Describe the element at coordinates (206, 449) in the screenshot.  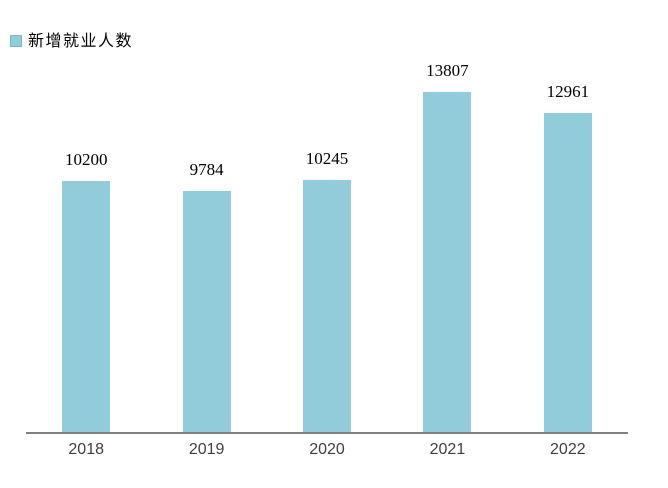
I see `x-axis-tick-label-2019: 2019` at that location.